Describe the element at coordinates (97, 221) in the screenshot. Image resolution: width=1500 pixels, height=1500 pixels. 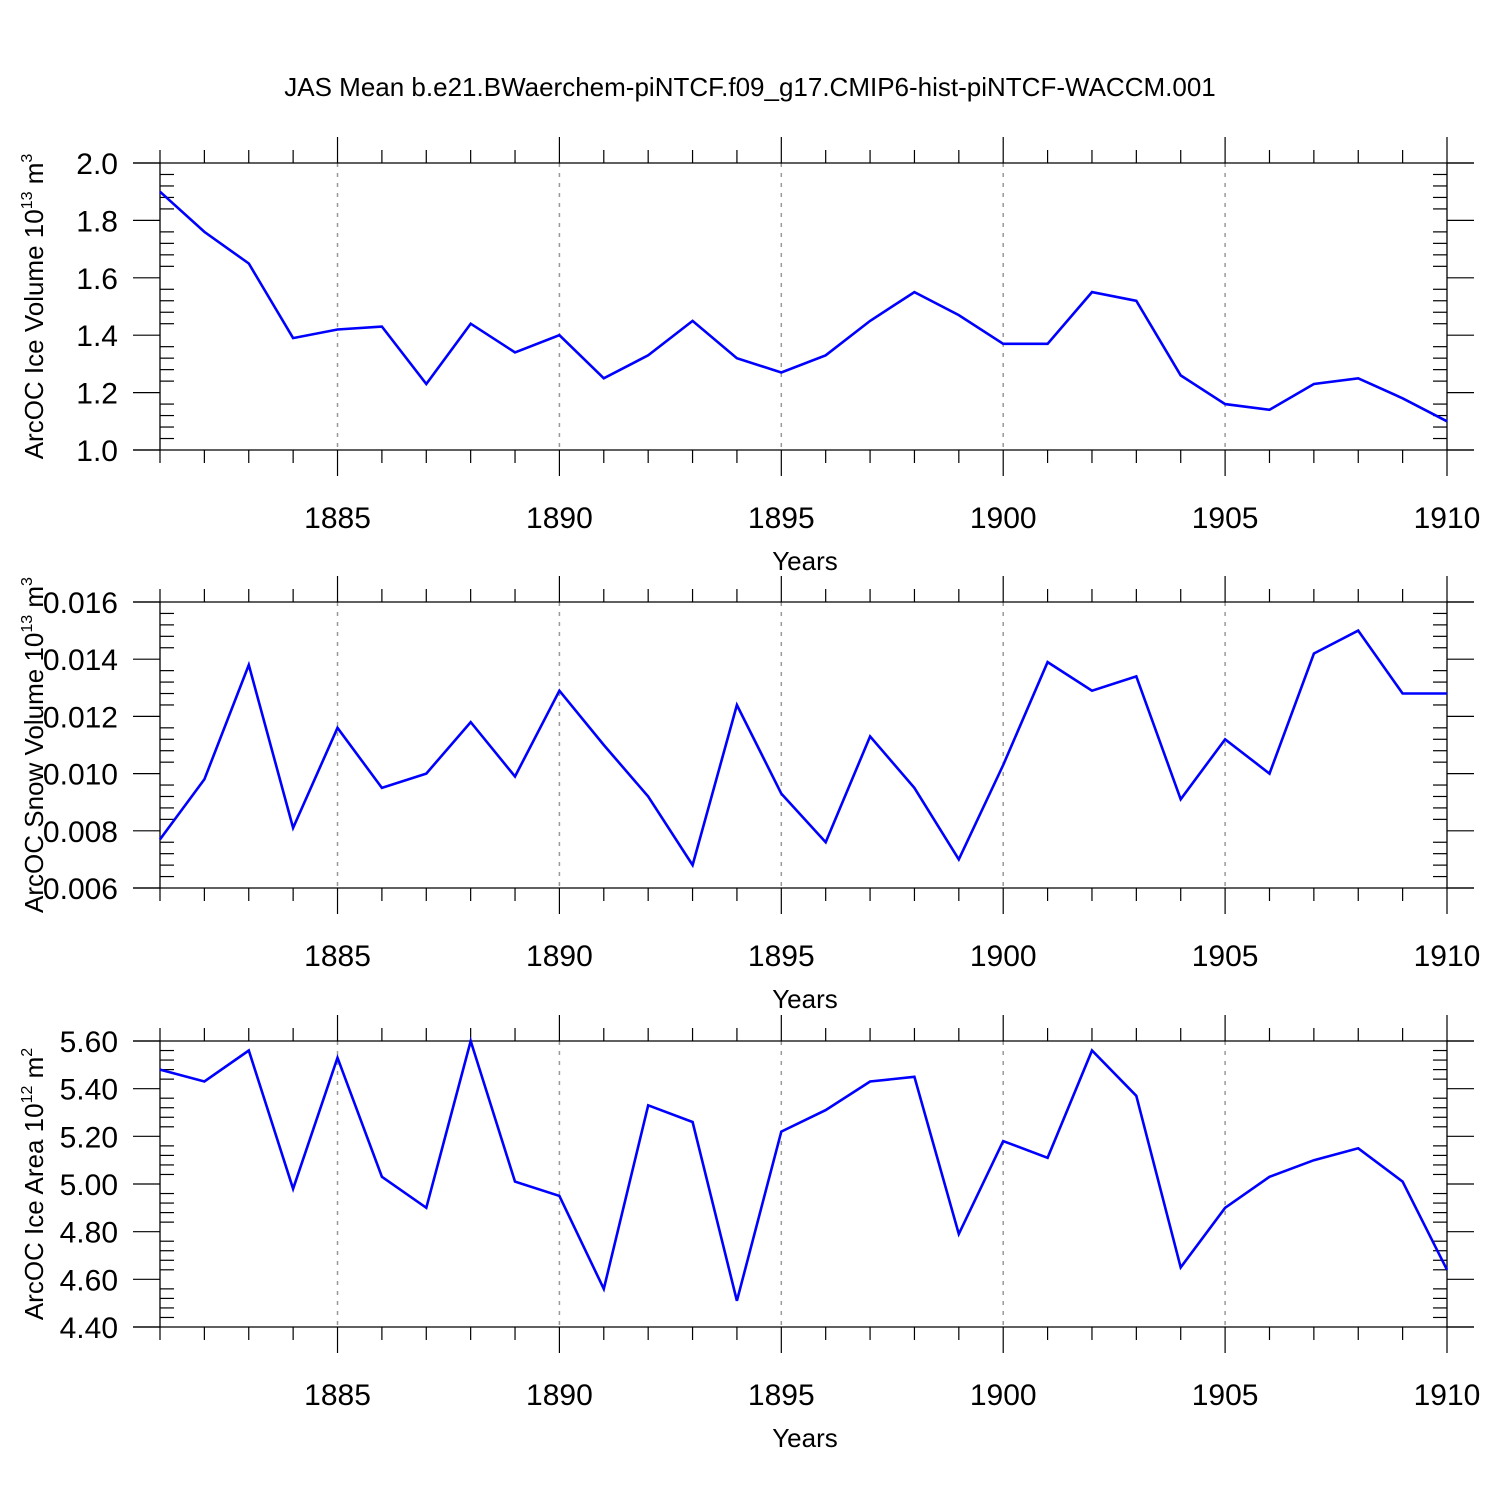
I see `y-tick-label: 1.8` at that location.